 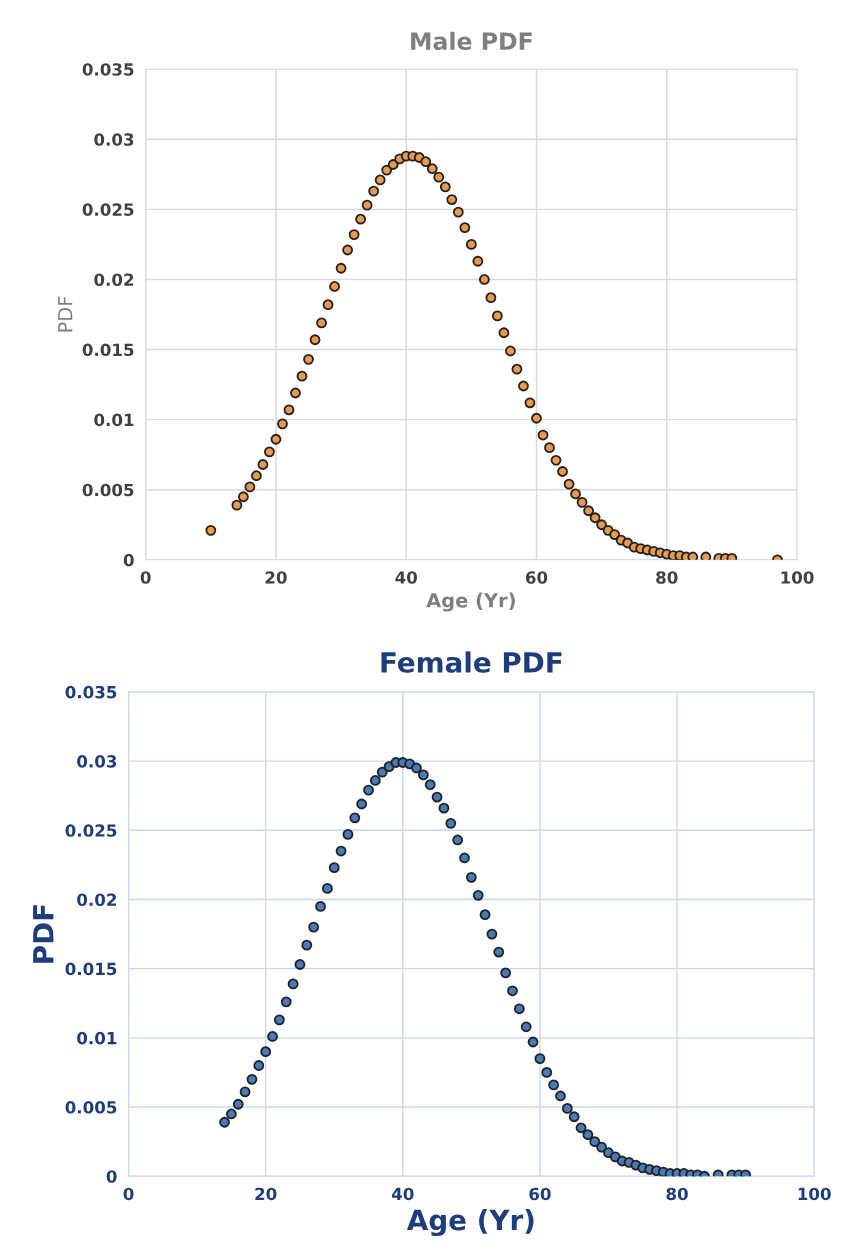 What do you see at coordinates (471, 41) in the screenshot?
I see `chart-title: Male PDF` at bounding box center [471, 41].